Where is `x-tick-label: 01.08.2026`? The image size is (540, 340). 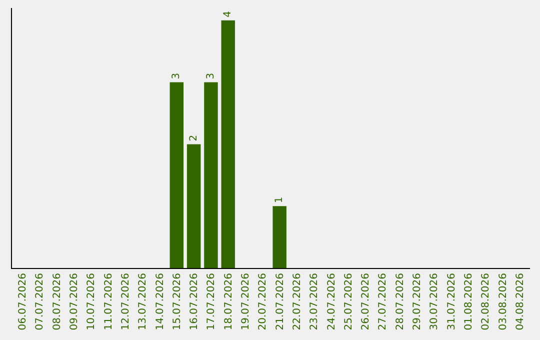
x-tick-label: 01.08.2026 is located at coordinates (469, 301).